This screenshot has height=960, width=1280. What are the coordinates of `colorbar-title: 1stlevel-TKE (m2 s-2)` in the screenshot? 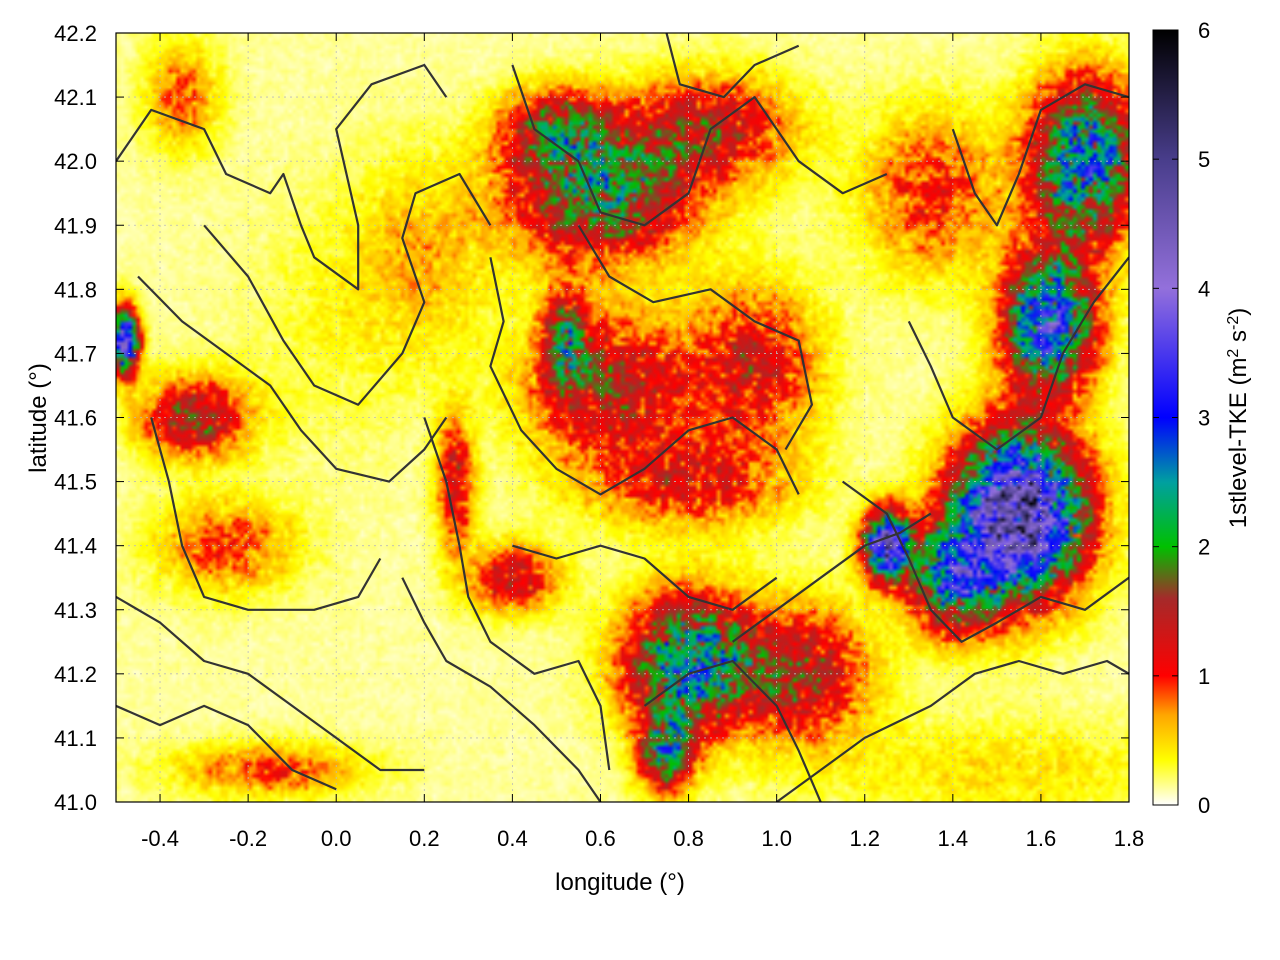 It's located at (1239, 418).